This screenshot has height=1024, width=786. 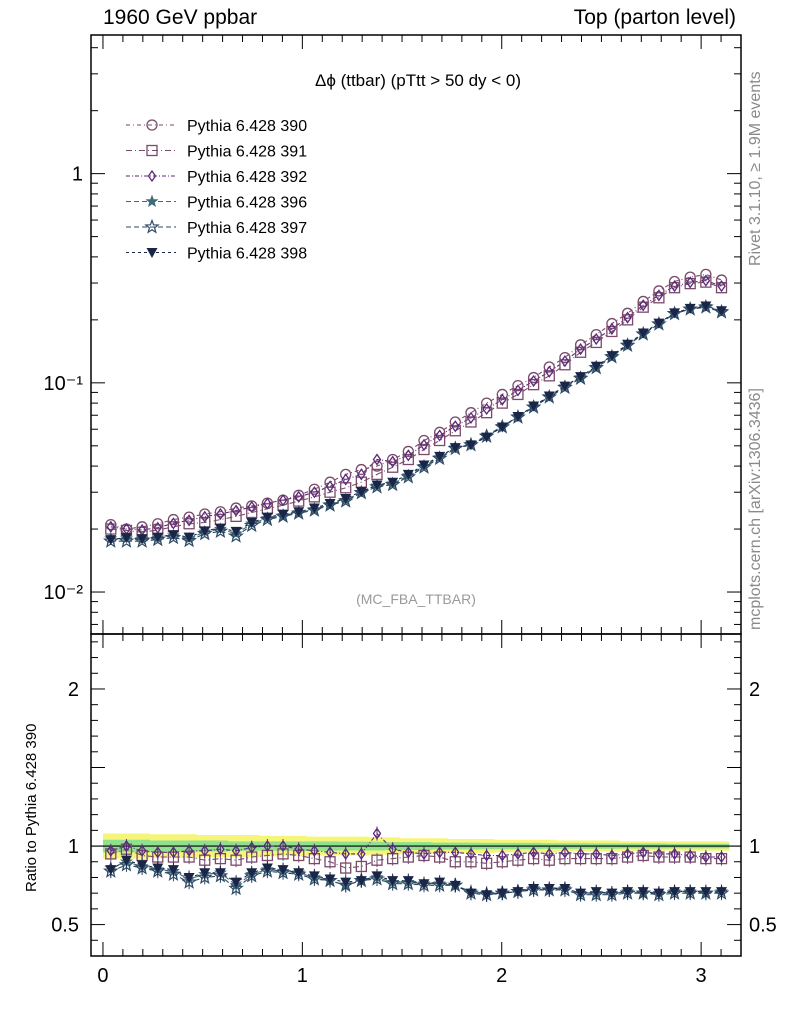 What do you see at coordinates (31, 808) in the screenshot?
I see `ratio-y-axis-label: Ratio to Pythia 6.428 390` at bounding box center [31, 808].